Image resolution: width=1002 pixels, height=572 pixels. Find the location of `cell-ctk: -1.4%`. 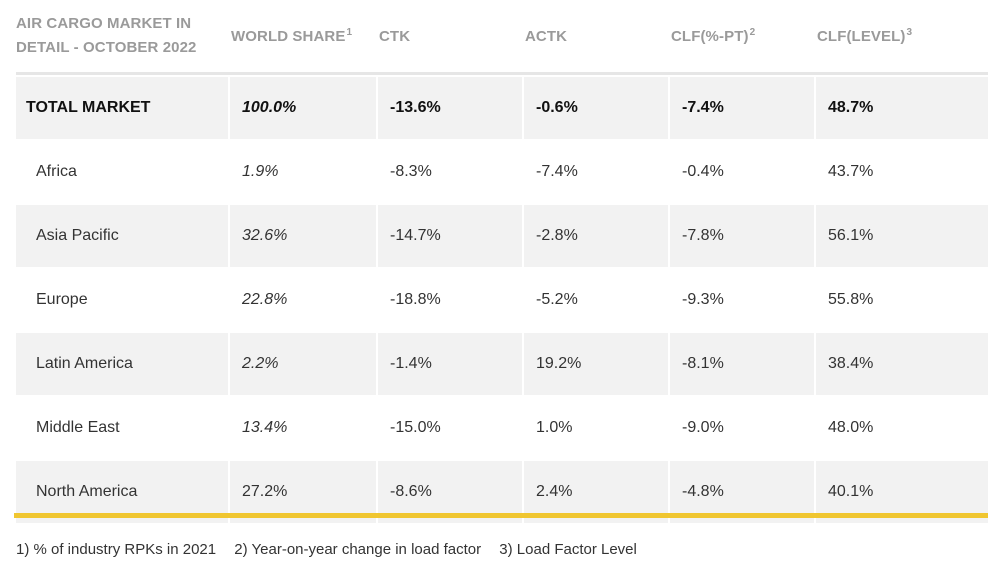

cell-ctk: -1.4% is located at coordinates (451, 363).